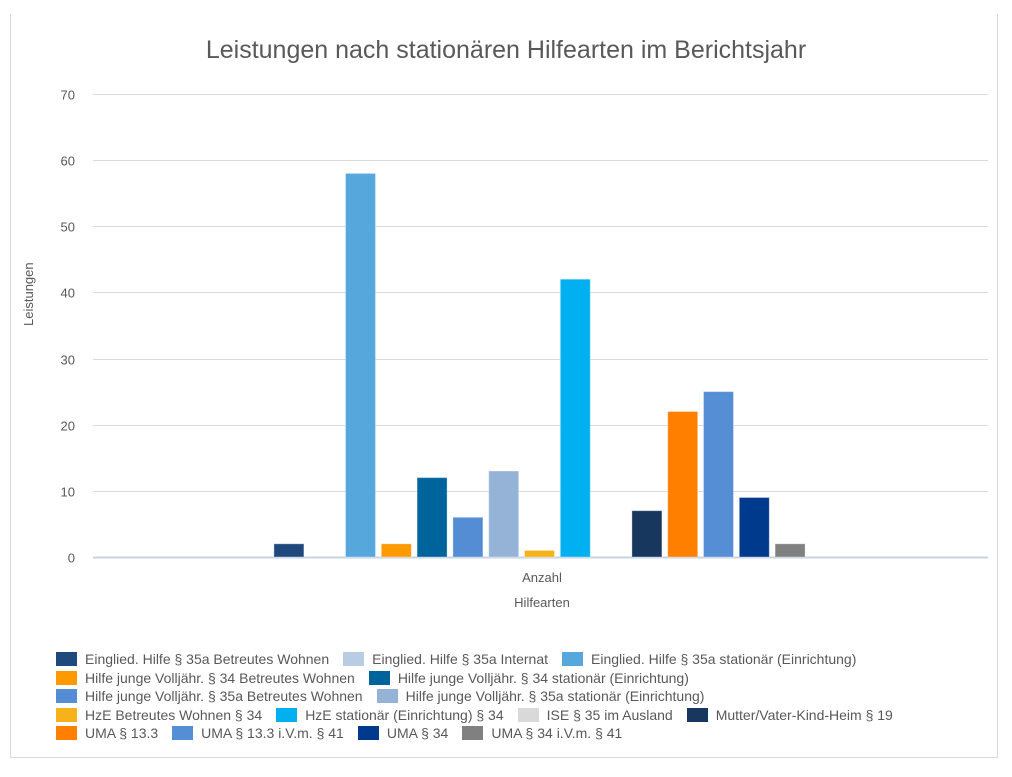  Describe the element at coordinates (804, 714) in the screenshot. I see `legend-label: Mutter/Vater-Kind-Heim § 19` at that location.